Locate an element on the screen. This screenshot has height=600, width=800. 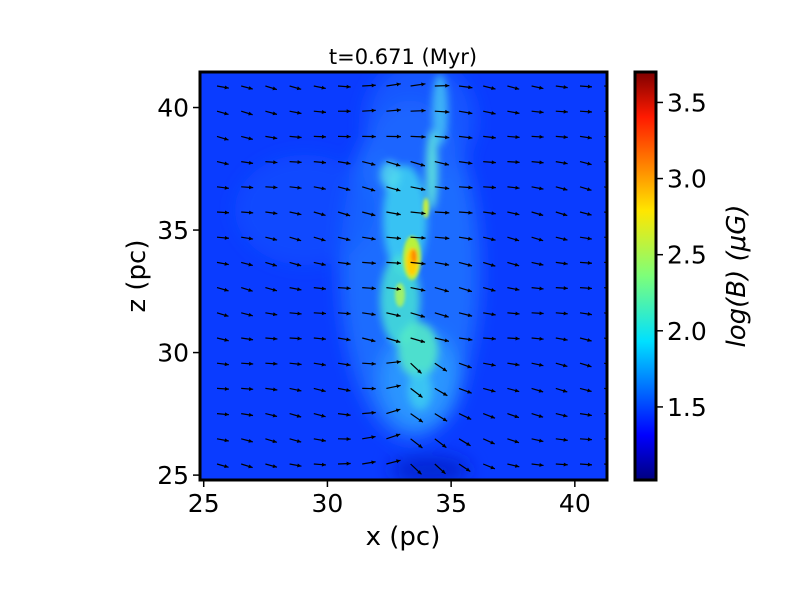
x-axis-ticks: 25 30 35 40 is located at coordinates (389, 499).